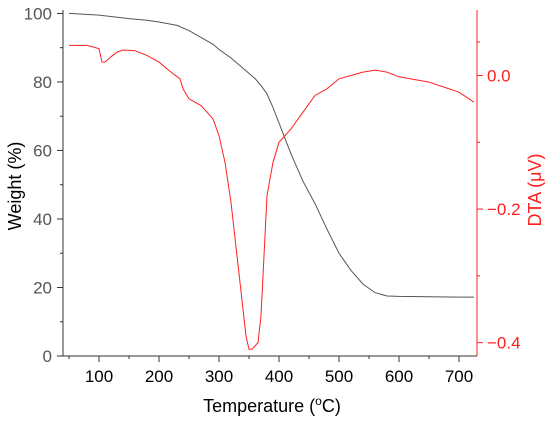  I want to click on x-tick-label: 400, so click(279, 376).